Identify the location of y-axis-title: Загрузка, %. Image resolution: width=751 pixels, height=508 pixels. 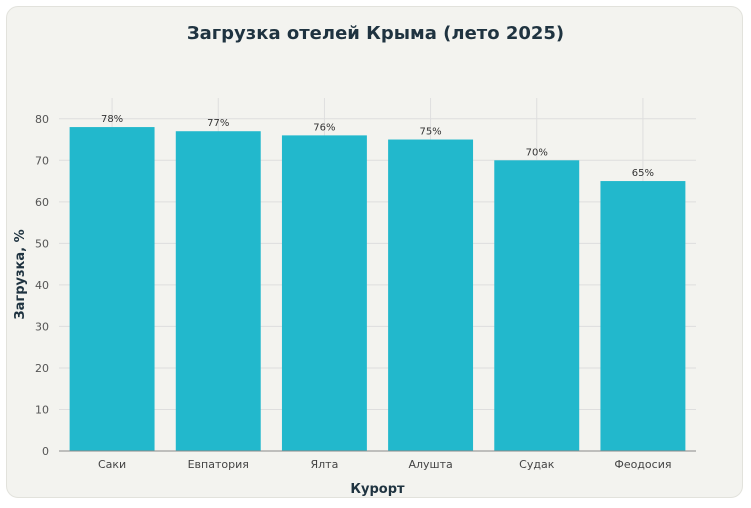
(20, 274).